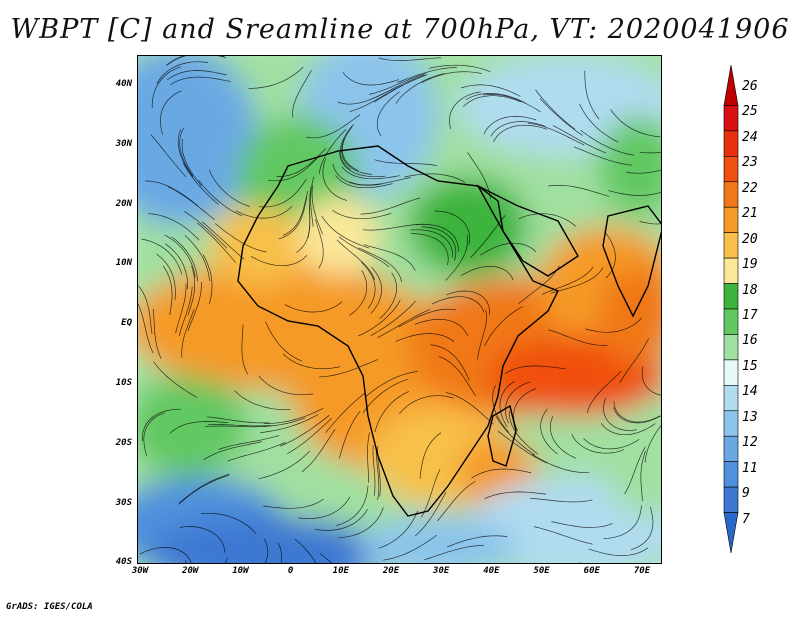  Describe the element at coordinates (746, 494) in the screenshot. I see `colorbar-label: 9` at that location.